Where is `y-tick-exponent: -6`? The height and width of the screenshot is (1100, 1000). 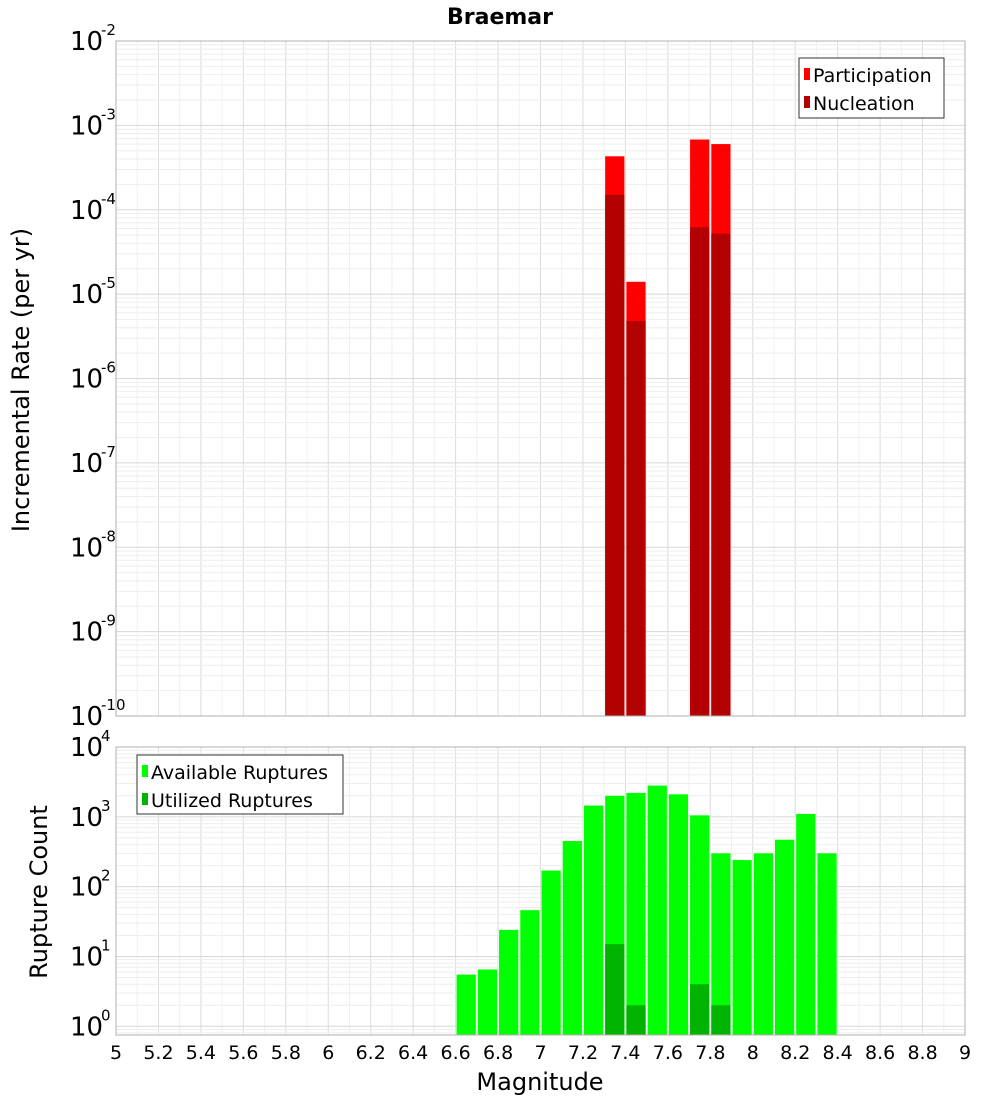 y-tick-exponent: -6 is located at coordinates (108, 368).